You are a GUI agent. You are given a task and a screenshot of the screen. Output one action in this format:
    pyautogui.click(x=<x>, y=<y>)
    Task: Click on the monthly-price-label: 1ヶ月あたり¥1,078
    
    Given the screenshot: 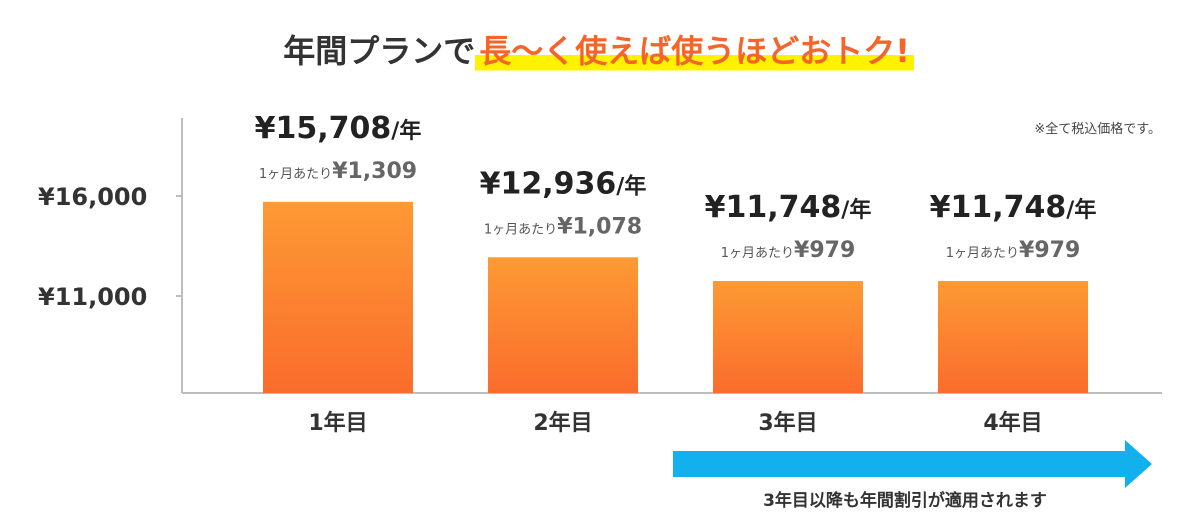 What is the action you would take?
    pyautogui.click(x=563, y=226)
    